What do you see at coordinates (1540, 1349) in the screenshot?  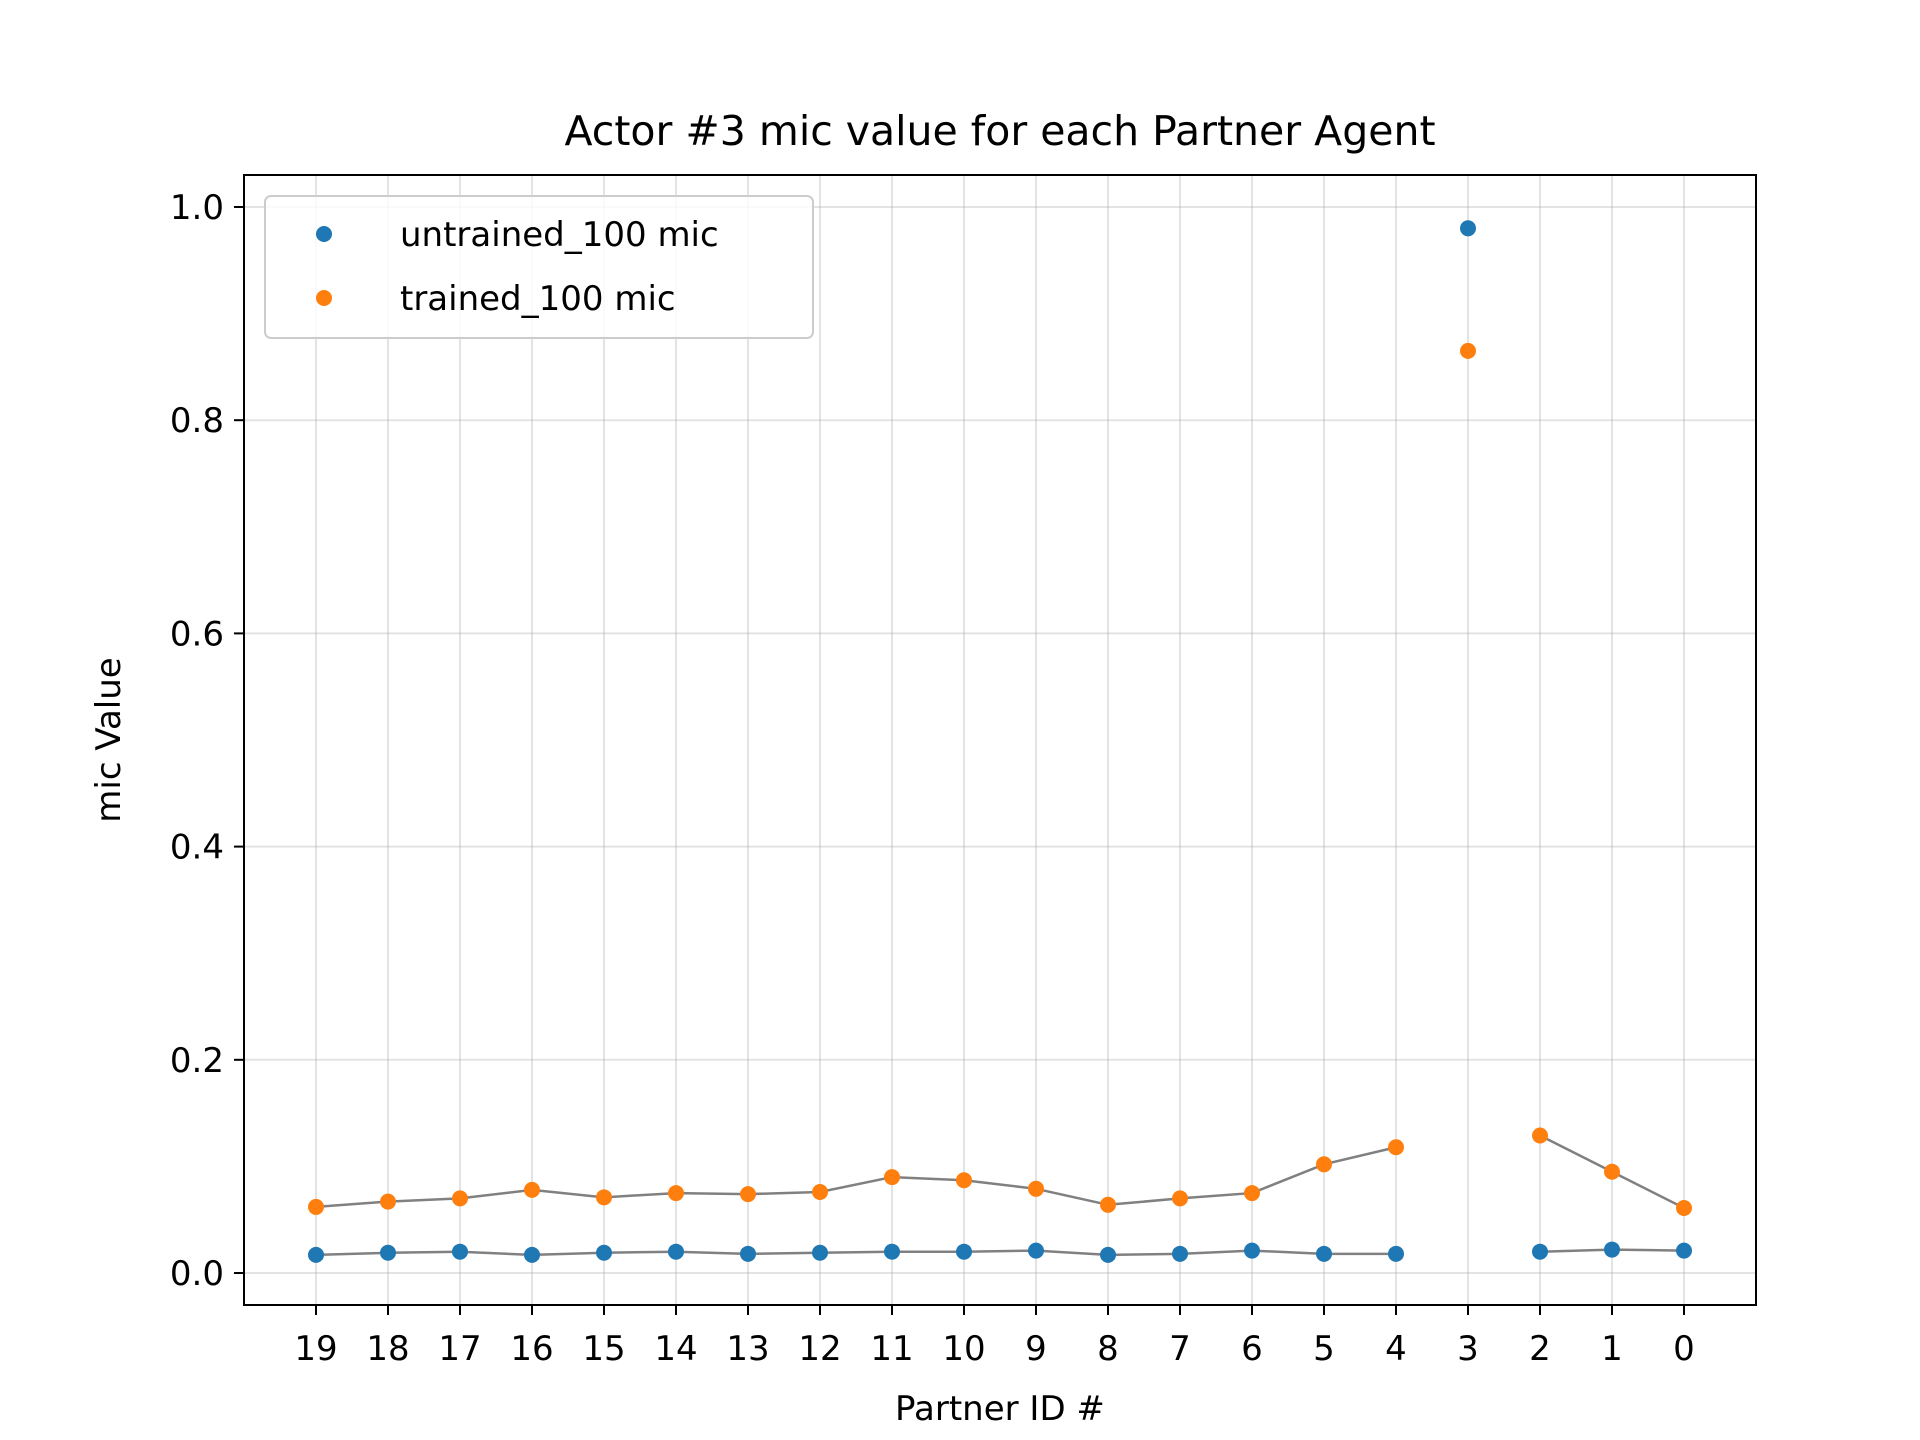 I see `x-tick-label: 2` at bounding box center [1540, 1349].